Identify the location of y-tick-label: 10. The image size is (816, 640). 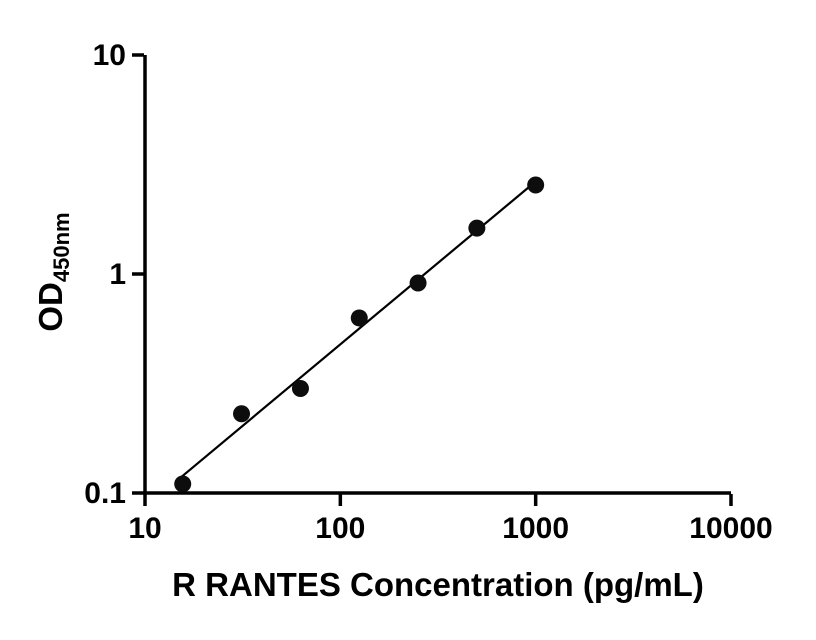
(109, 55).